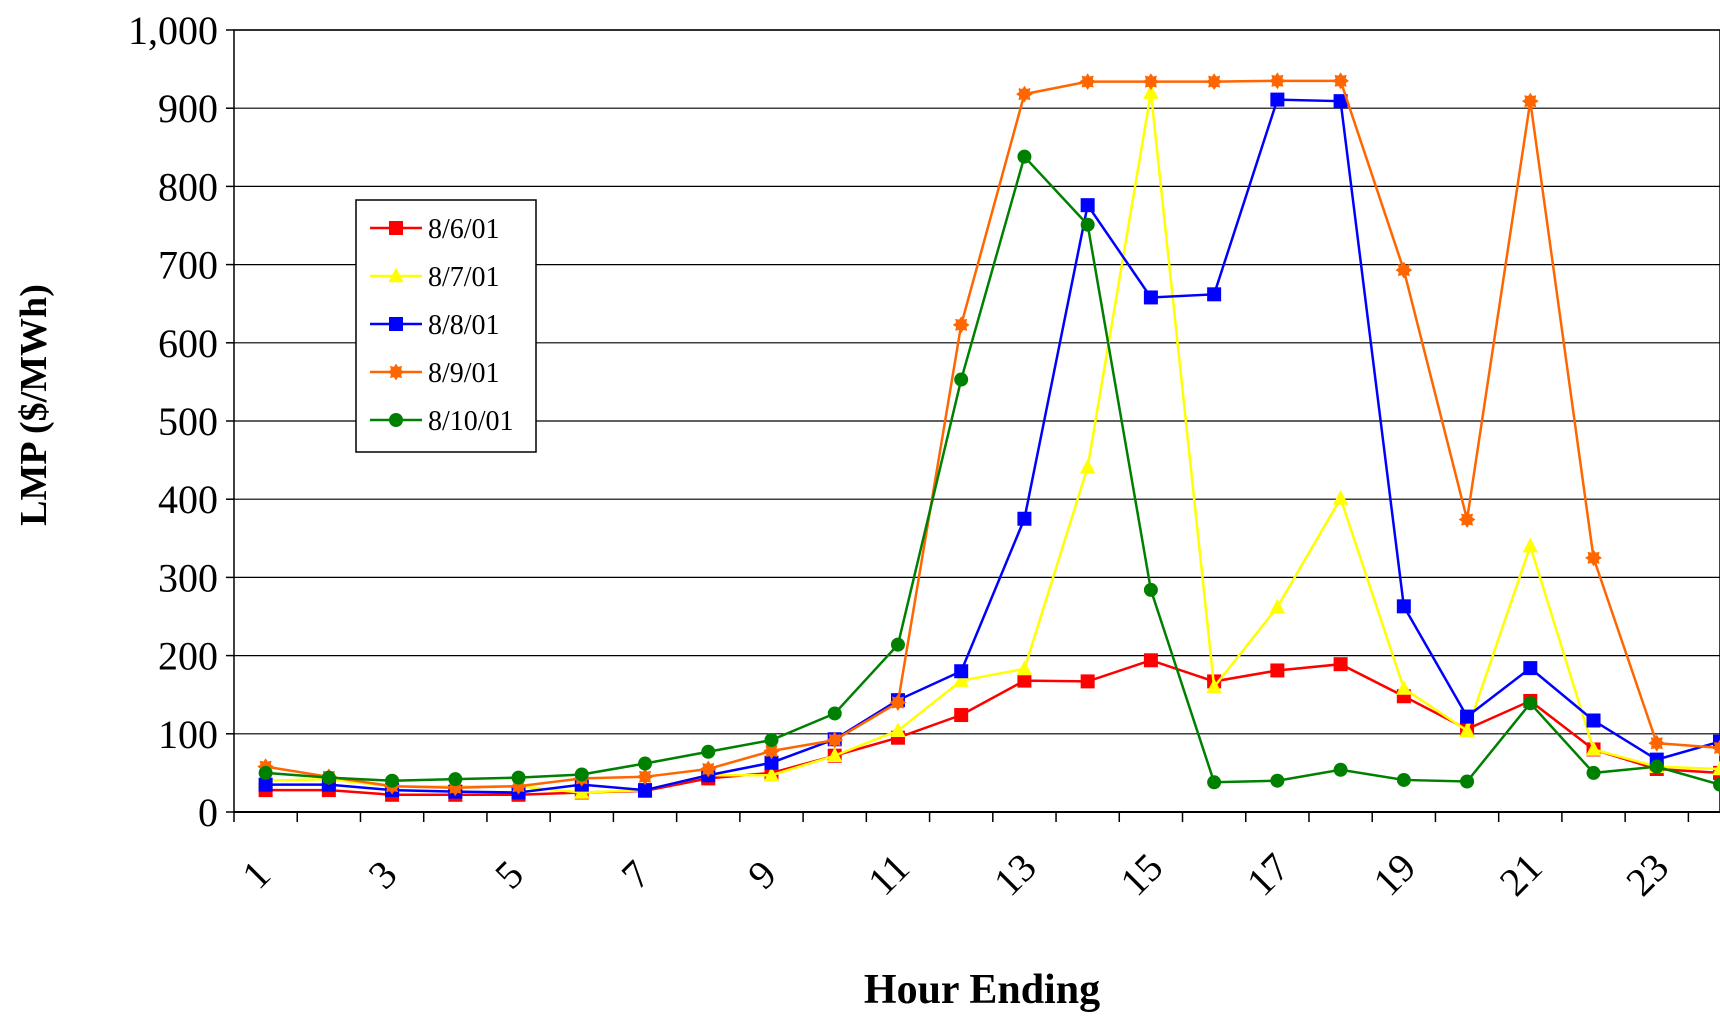 The width and height of the screenshot is (1720, 1020). What do you see at coordinates (383, 874) in the screenshot?
I see `x-tick-label: 3` at bounding box center [383, 874].